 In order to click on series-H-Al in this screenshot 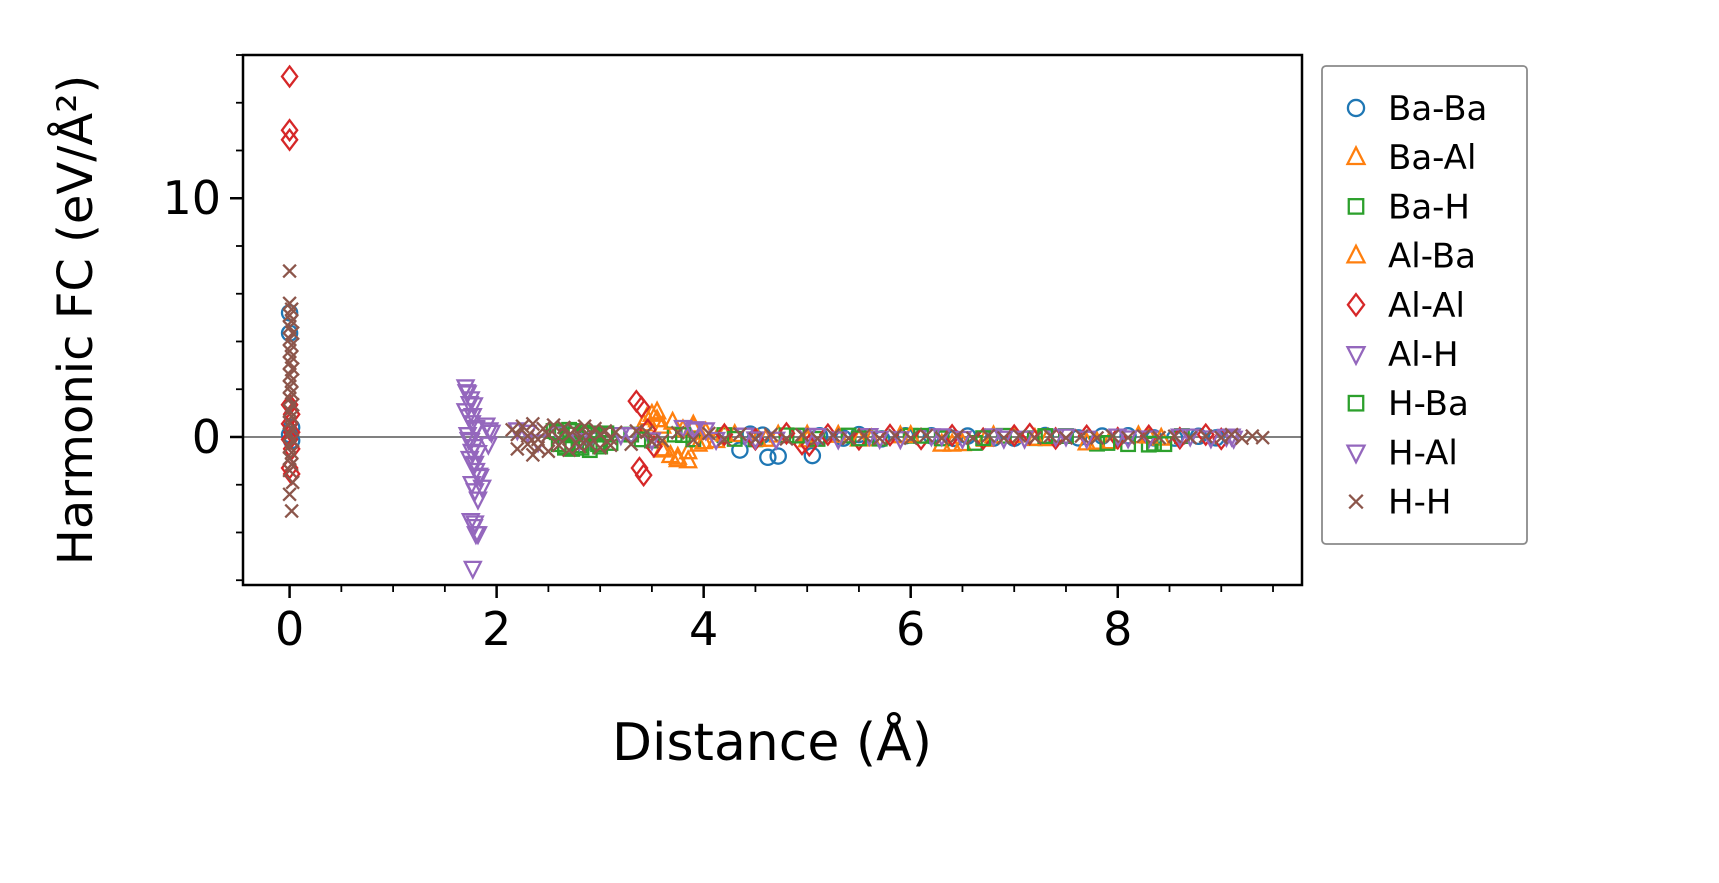, I will do `click(849, 465)`.